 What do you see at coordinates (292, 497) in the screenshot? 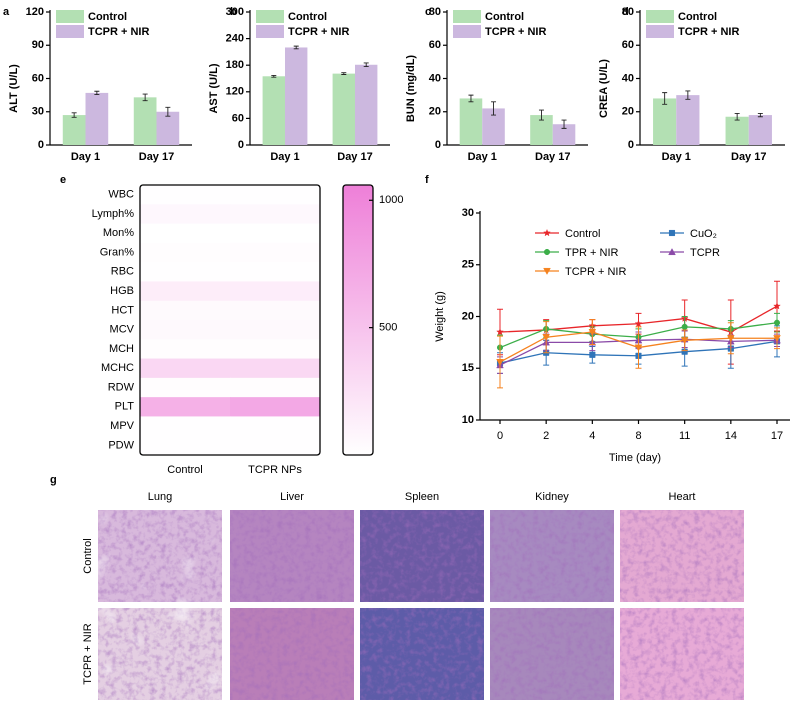
I see `column-title: Liver` at bounding box center [292, 497].